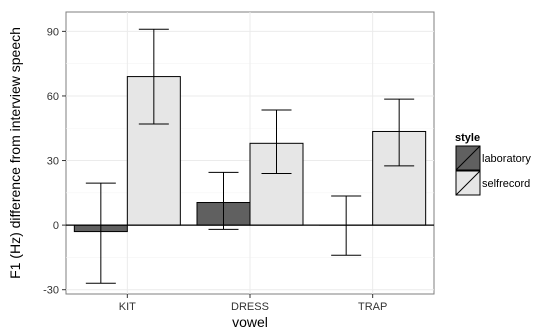 The width and height of the screenshot is (540, 332). Describe the element at coordinates (127, 307) in the screenshot. I see `x-tick-label: KIT` at that location.